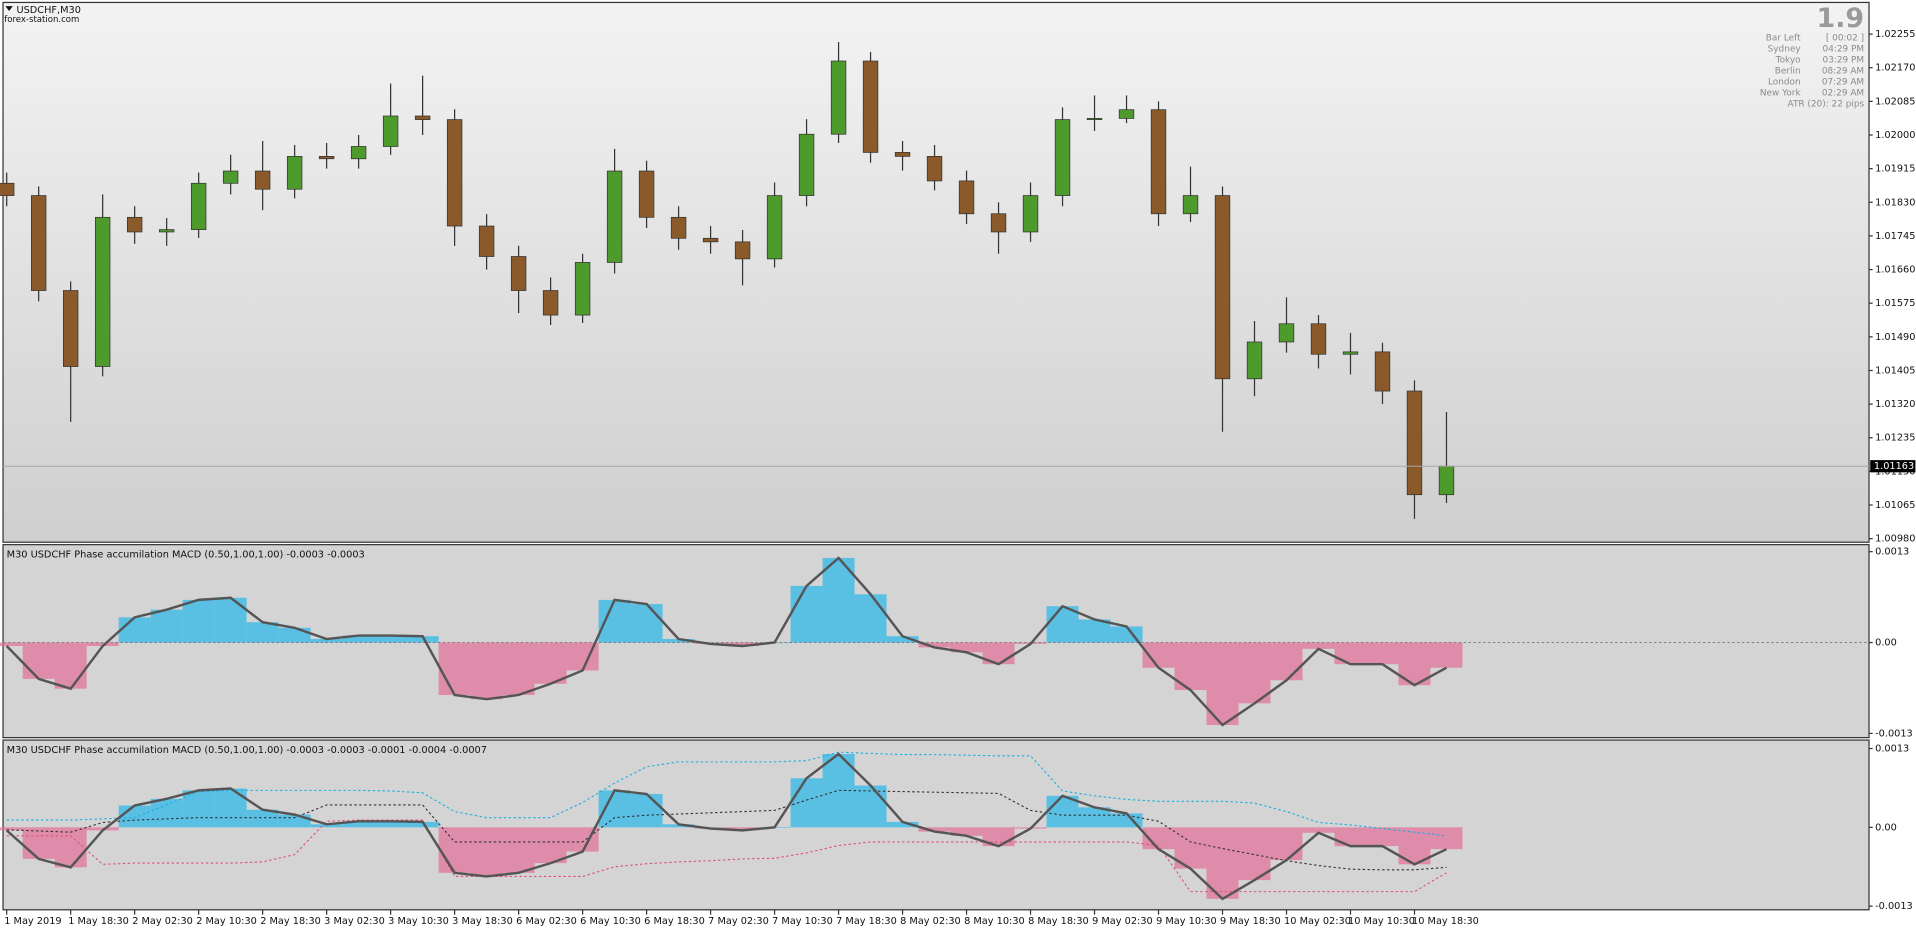 This screenshot has height=933, width=1916. What do you see at coordinates (1894, 733) in the screenshot?
I see `y-tick-label: -0.0013` at bounding box center [1894, 733].